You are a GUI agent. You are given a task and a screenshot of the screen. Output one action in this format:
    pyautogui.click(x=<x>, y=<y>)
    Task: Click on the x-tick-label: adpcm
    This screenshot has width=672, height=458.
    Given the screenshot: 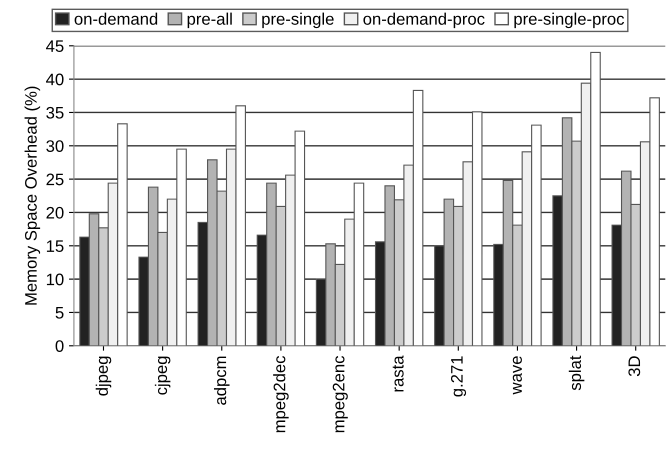 What is the action you would take?
    pyautogui.click(x=222, y=380)
    